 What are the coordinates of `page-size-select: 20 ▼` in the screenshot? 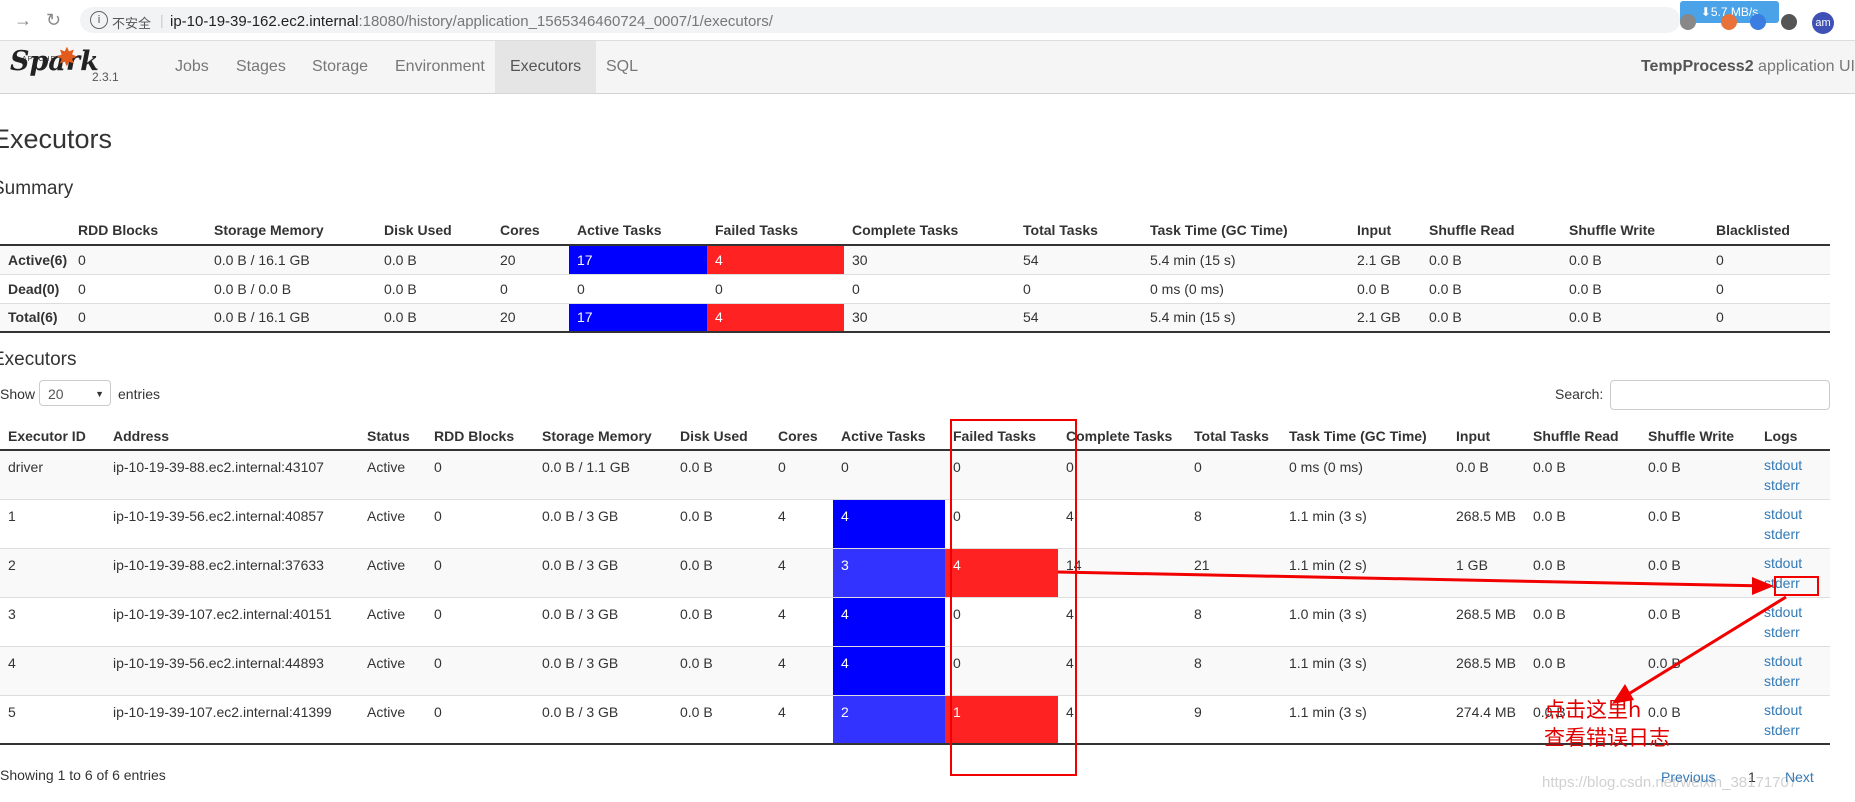 It's located at (75, 393).